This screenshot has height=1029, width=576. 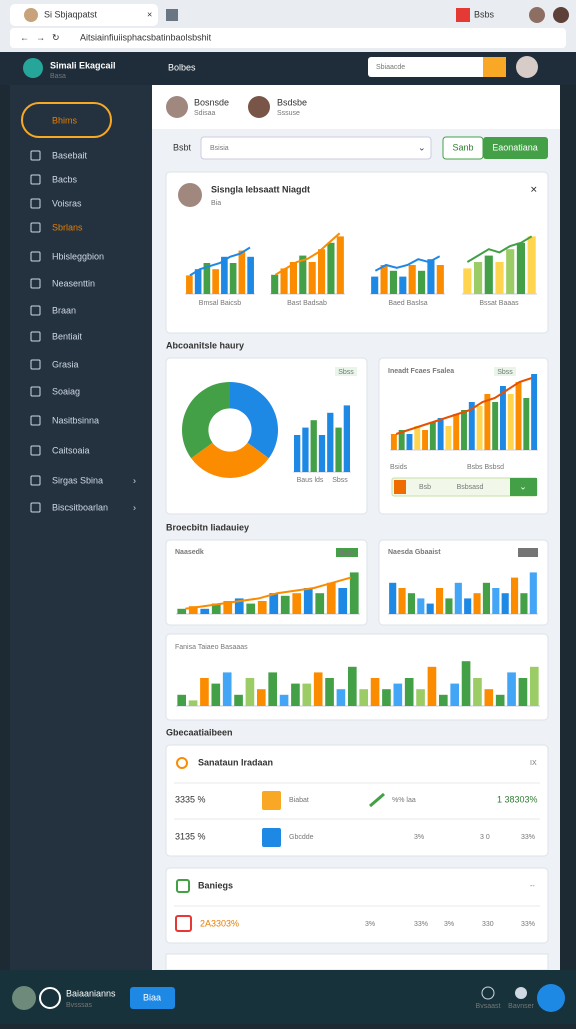 I want to click on nav-item: Soaiag, so click(x=66, y=391).